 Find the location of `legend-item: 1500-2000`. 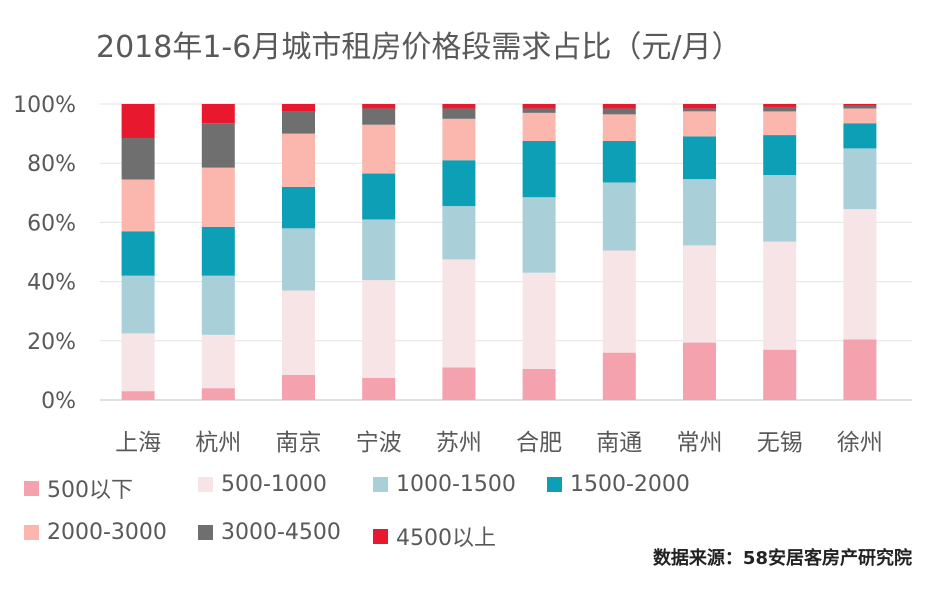

legend-item: 1500-2000 is located at coordinates (618, 484).